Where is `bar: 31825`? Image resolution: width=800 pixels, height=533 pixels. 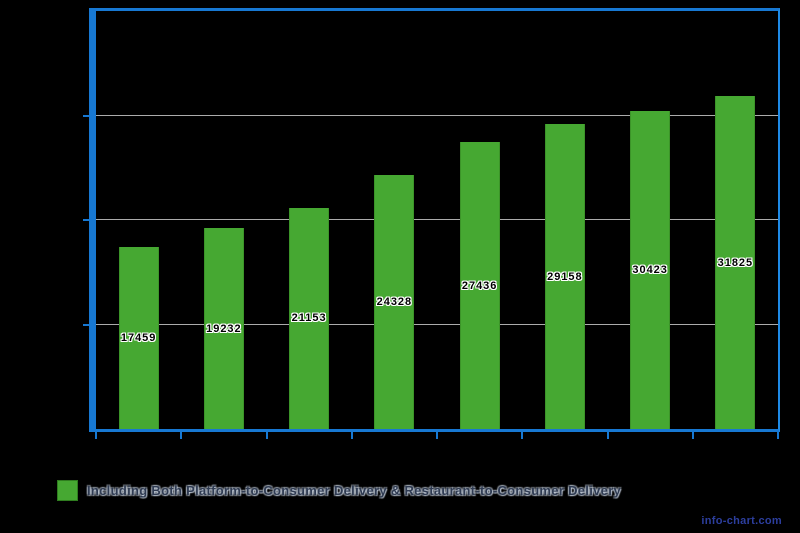 bar: 31825 is located at coordinates (735, 262).